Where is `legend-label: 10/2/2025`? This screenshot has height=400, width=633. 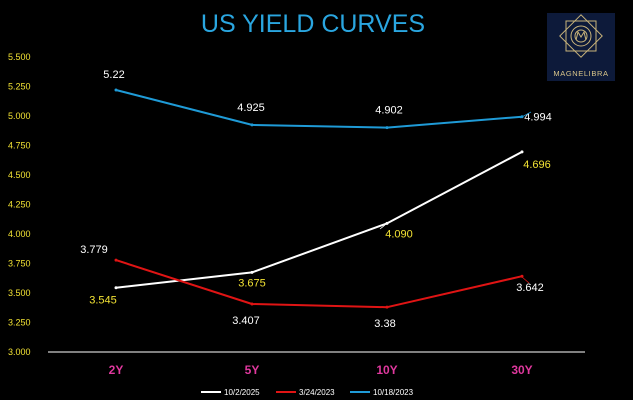 legend-label: 10/2/2025 is located at coordinates (242, 392).